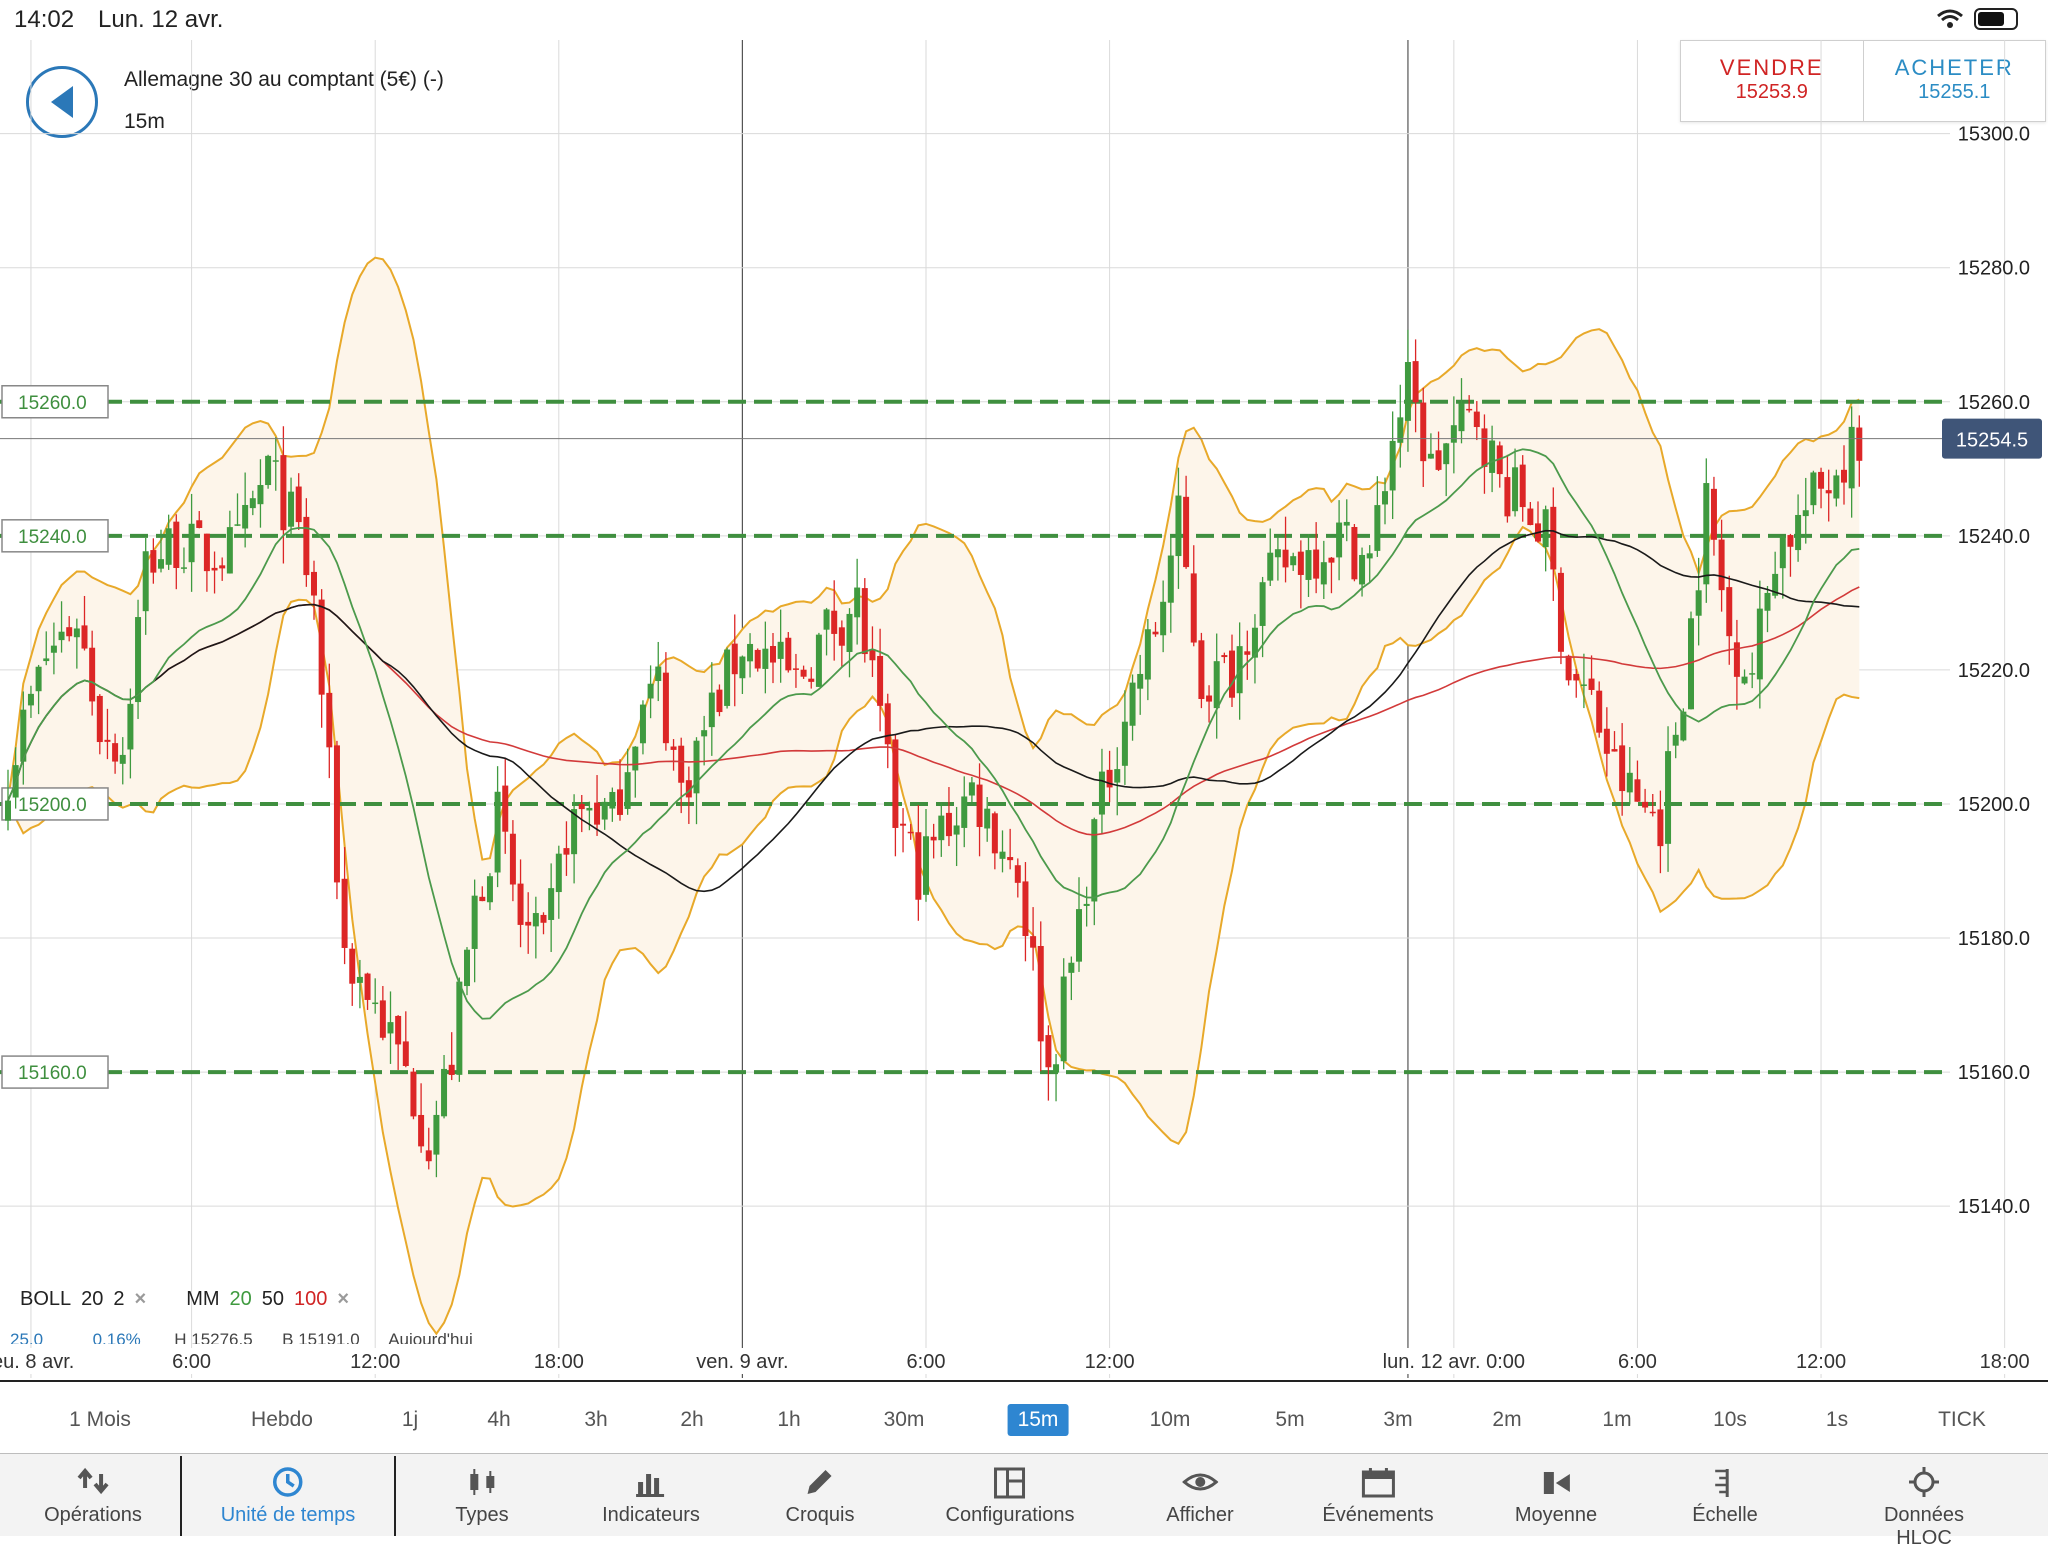 Image resolution: width=2048 pixels, height=1550 pixels. What do you see at coordinates (1556, 1495) in the screenshot?
I see `toolbar-average-button: Moyenne` at bounding box center [1556, 1495].